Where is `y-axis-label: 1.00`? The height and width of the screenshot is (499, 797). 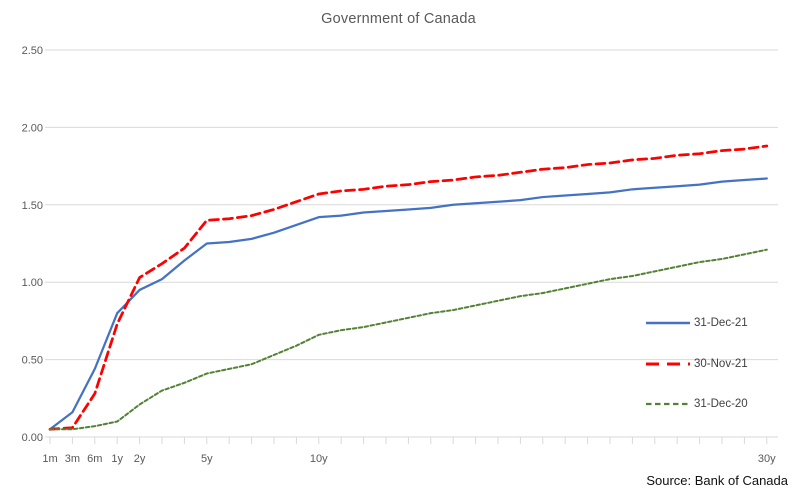 y-axis-label: 1.00 is located at coordinates (32, 283).